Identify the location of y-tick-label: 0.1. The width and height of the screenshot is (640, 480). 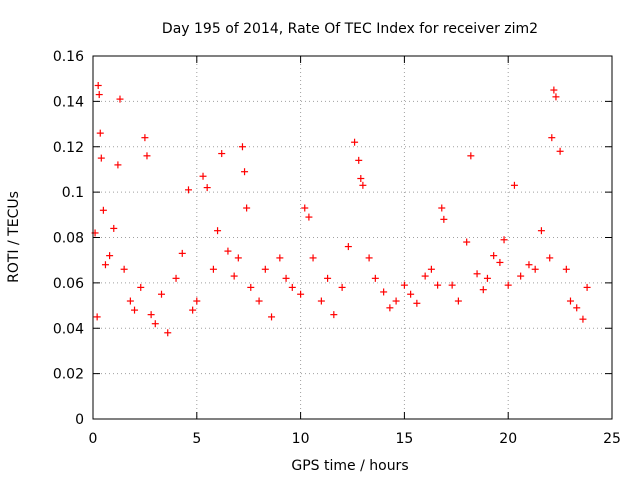
(73, 193).